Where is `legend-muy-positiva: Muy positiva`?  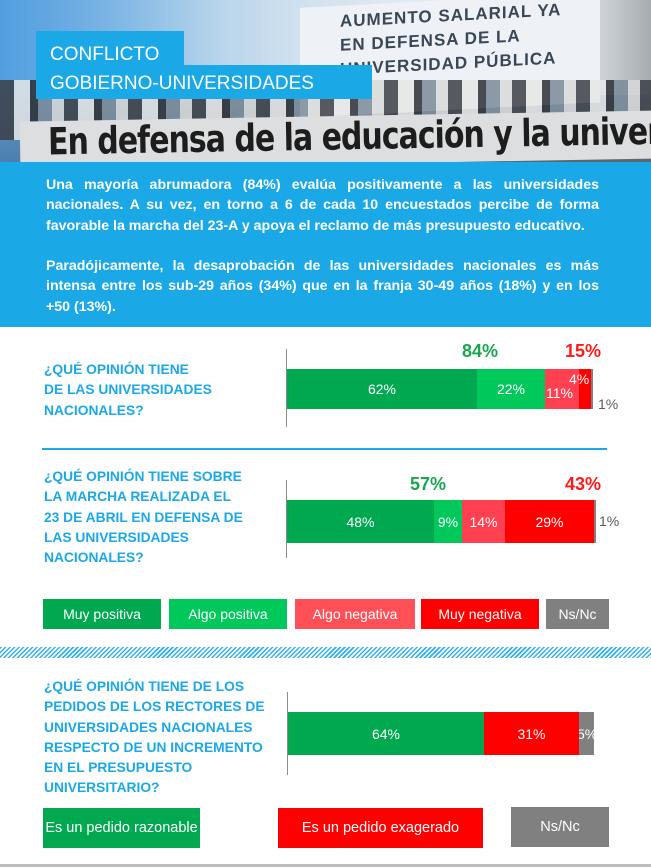 legend-muy-positiva: Muy positiva is located at coordinates (102, 614).